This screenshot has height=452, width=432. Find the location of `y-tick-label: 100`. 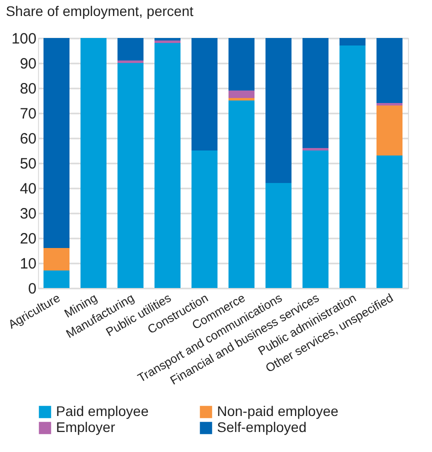

y-tick-label: 100 is located at coordinates (23, 39).